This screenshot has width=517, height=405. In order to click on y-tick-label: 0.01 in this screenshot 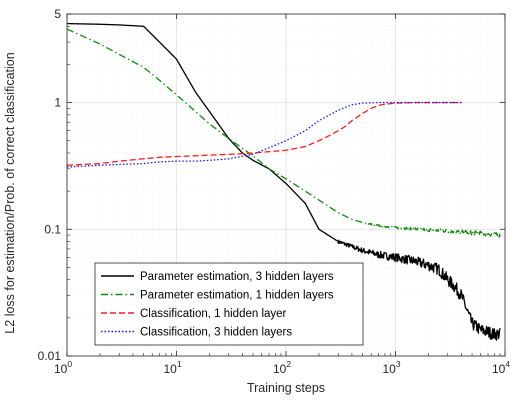, I will do `click(50, 356)`.